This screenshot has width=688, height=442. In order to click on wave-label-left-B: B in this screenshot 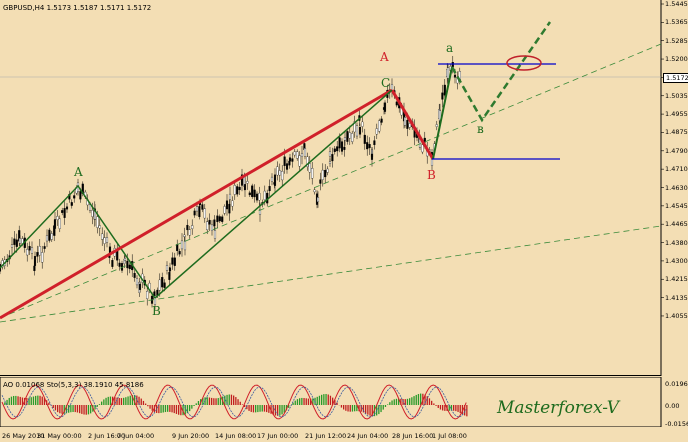, I will do `click(156, 311)`.